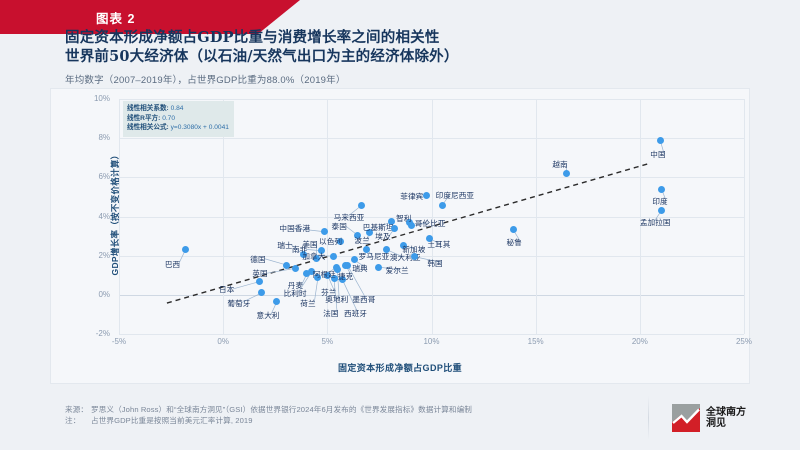 This screenshot has width=800, height=450. I want to click on stat-correlation: 线性相关系数: 0.84, so click(178, 109).